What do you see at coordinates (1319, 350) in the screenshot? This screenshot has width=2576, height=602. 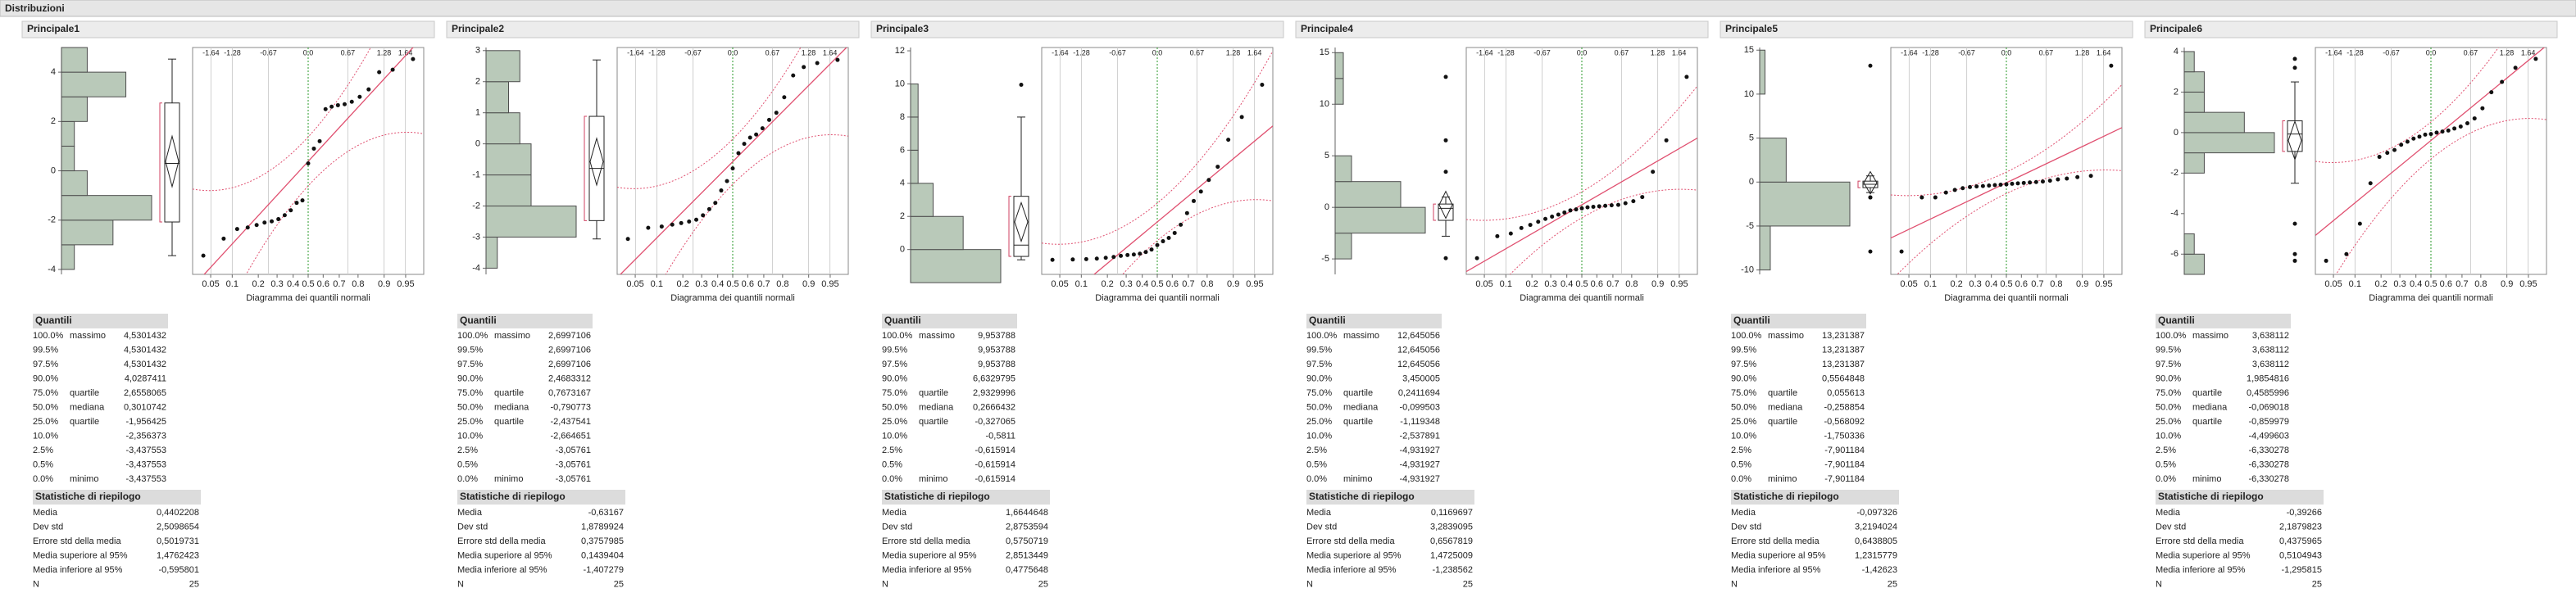 I see `quantile-pct: 99.5%` at bounding box center [1319, 350].